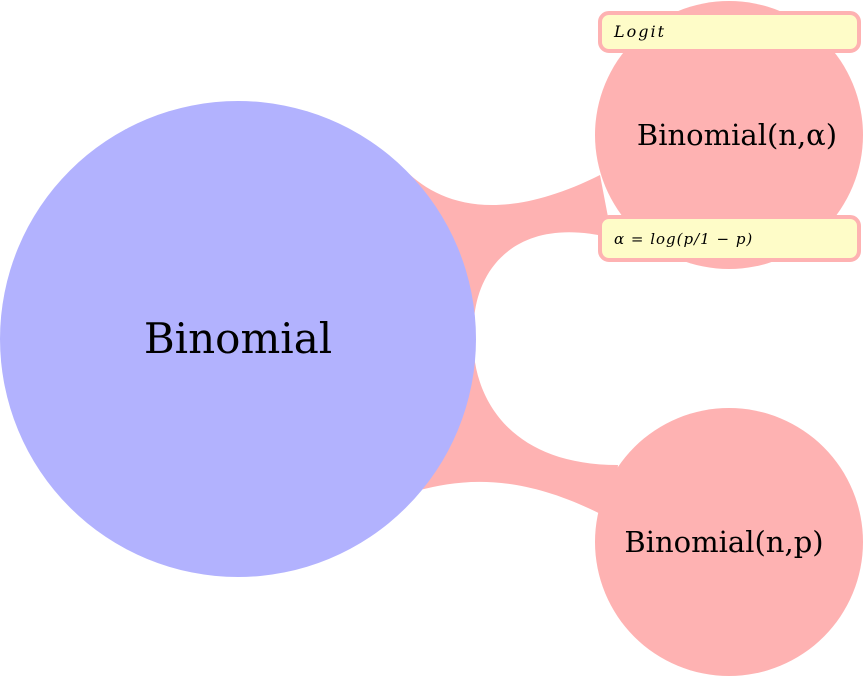 This screenshot has height=677, width=865. What do you see at coordinates (519, 437) in the screenshot?
I see `connector-root-to-binomial-p` at bounding box center [519, 437].